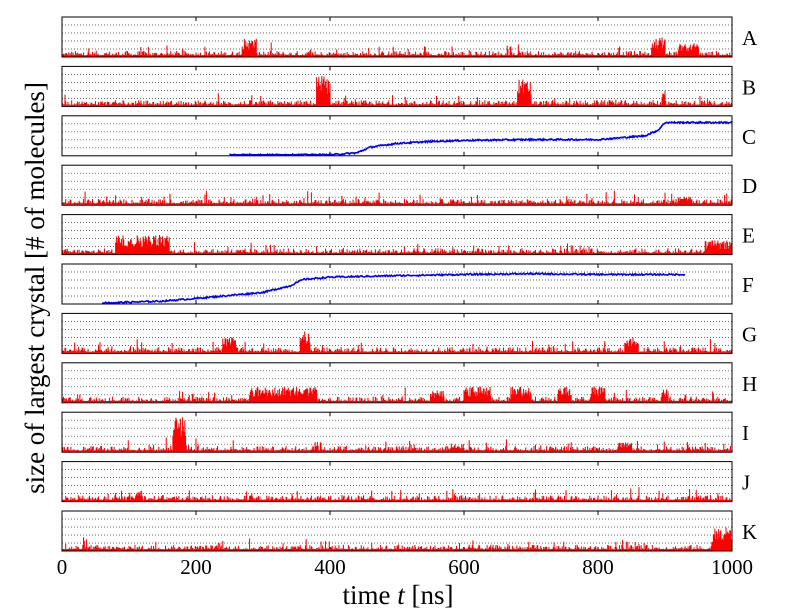 Image resolution: width=792 pixels, height=612 pixels. I want to click on panel-f: F, so click(407, 284).